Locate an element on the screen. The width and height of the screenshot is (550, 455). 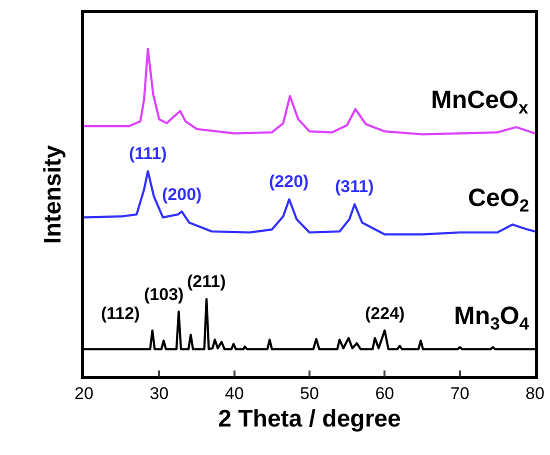
series-label: MnCeO$_{x}$ is located at coordinates (479, 102).